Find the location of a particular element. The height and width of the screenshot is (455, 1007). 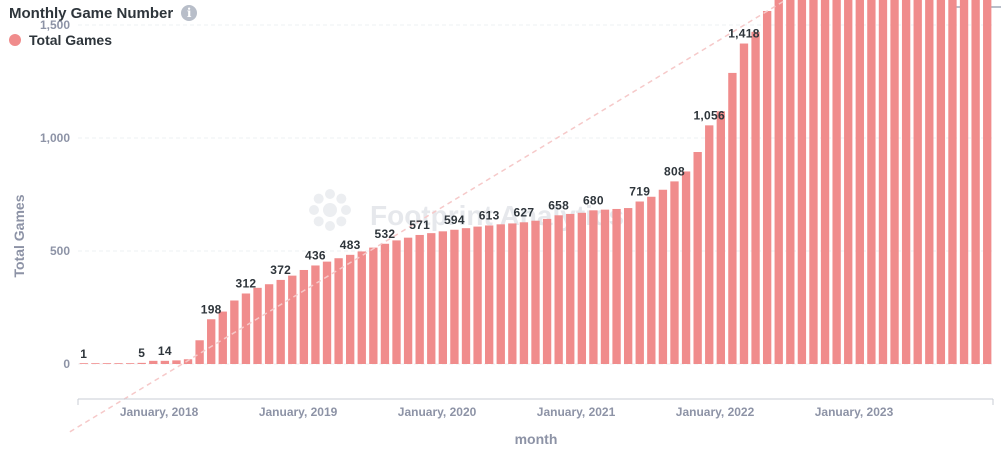

settings-icon is located at coordinates (994, 4).